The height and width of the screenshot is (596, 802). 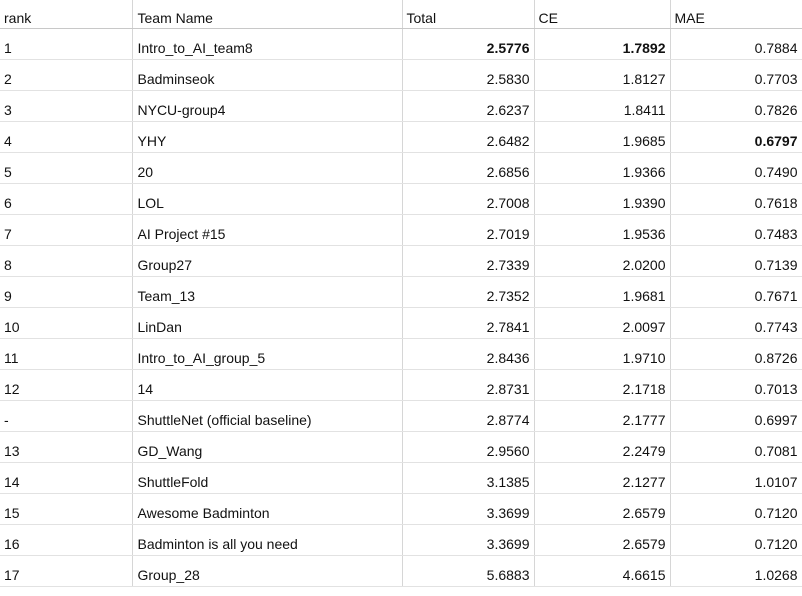 I want to click on mae-cell: 0.6997, so click(x=736, y=416).